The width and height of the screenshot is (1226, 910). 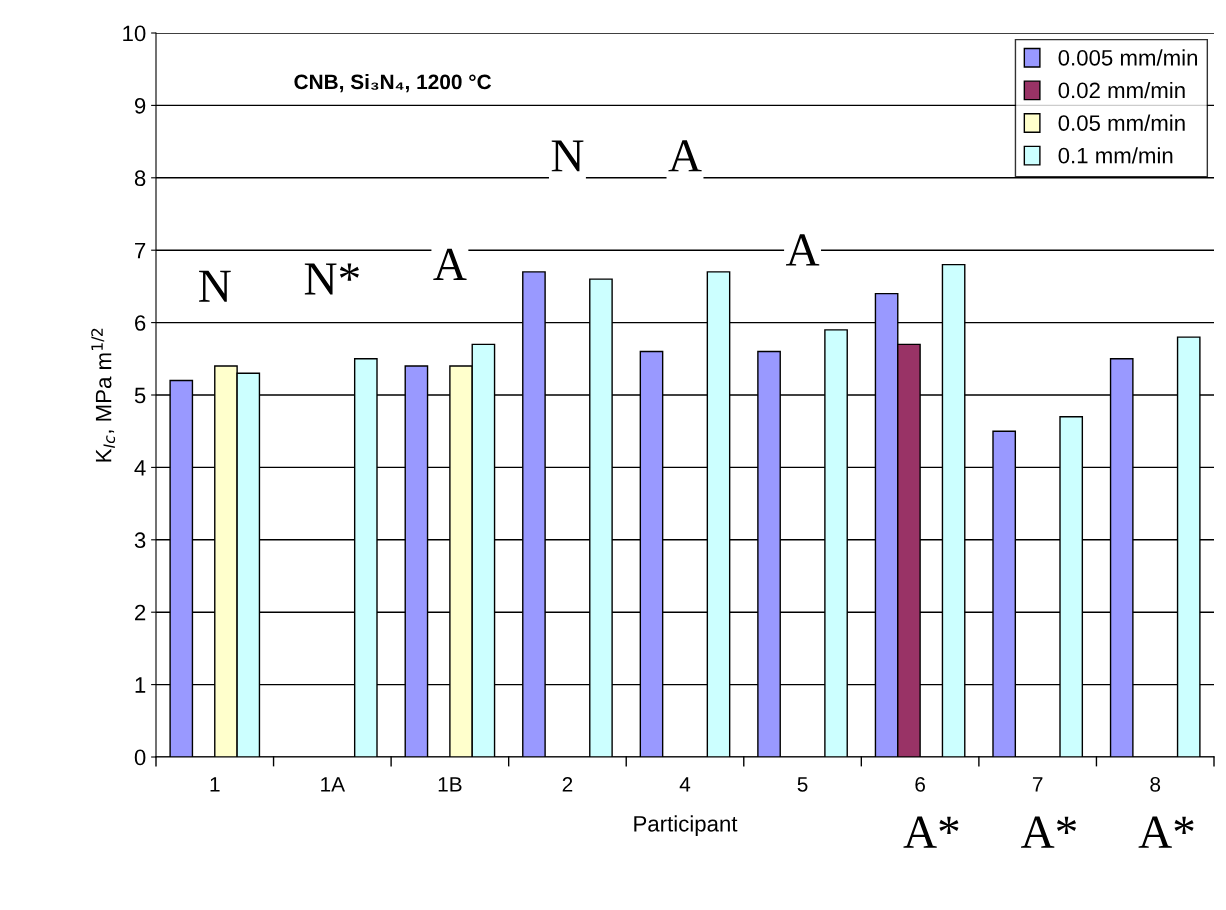 What do you see at coordinates (393, 83) in the screenshot?
I see `text: CNB, Si₃N₄, 1200 °C` at bounding box center [393, 83].